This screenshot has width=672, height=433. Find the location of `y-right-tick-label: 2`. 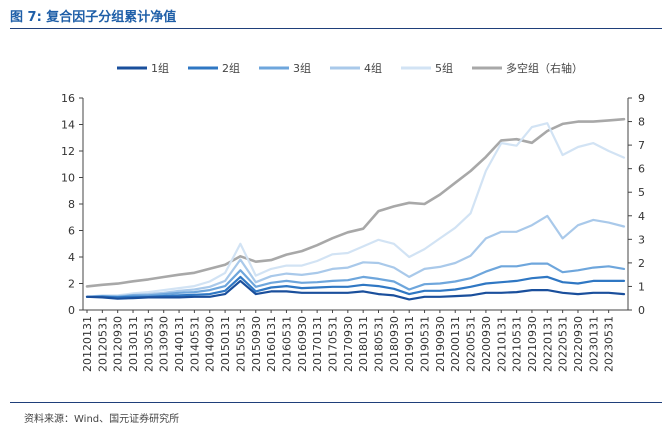

y-right-tick-label: 2 is located at coordinates (641, 263).